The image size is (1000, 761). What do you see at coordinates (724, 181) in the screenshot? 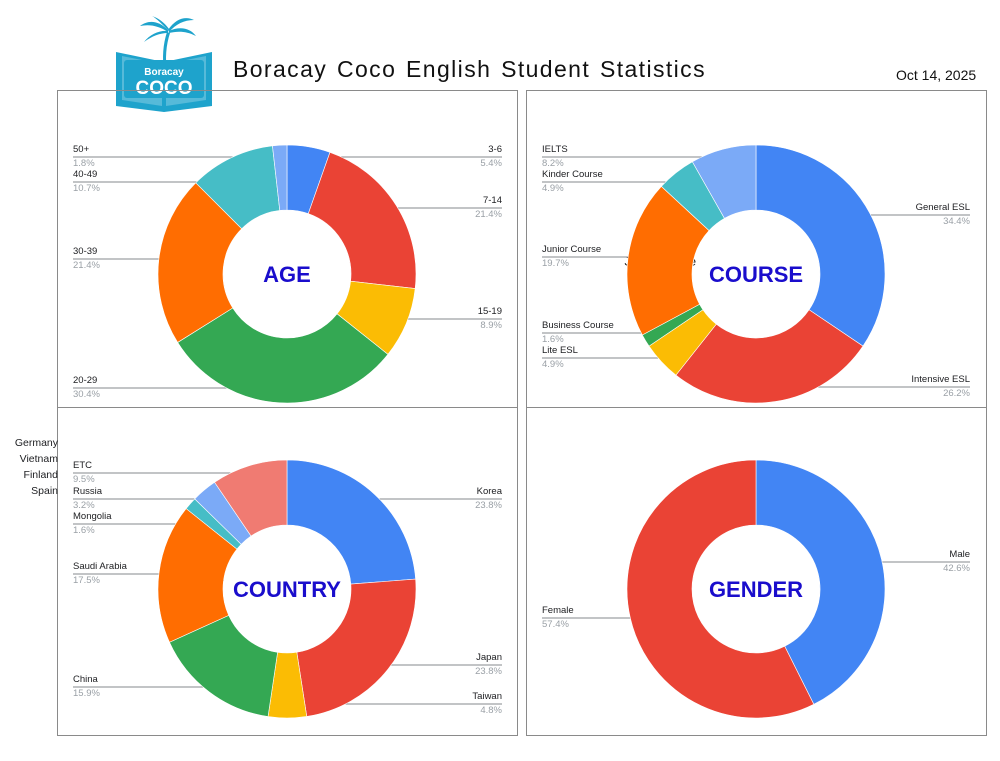
I see `slice-ielts` at bounding box center [724, 181].